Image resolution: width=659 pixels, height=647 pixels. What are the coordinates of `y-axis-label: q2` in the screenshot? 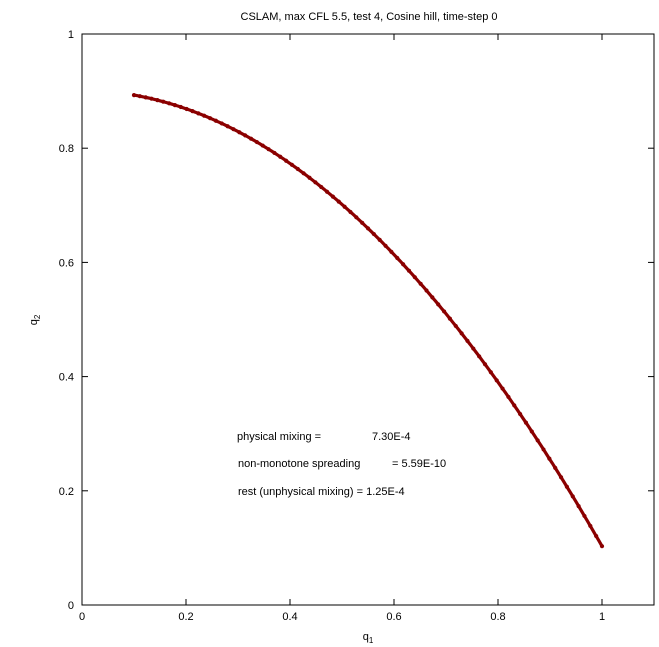 It's located at (35, 319).